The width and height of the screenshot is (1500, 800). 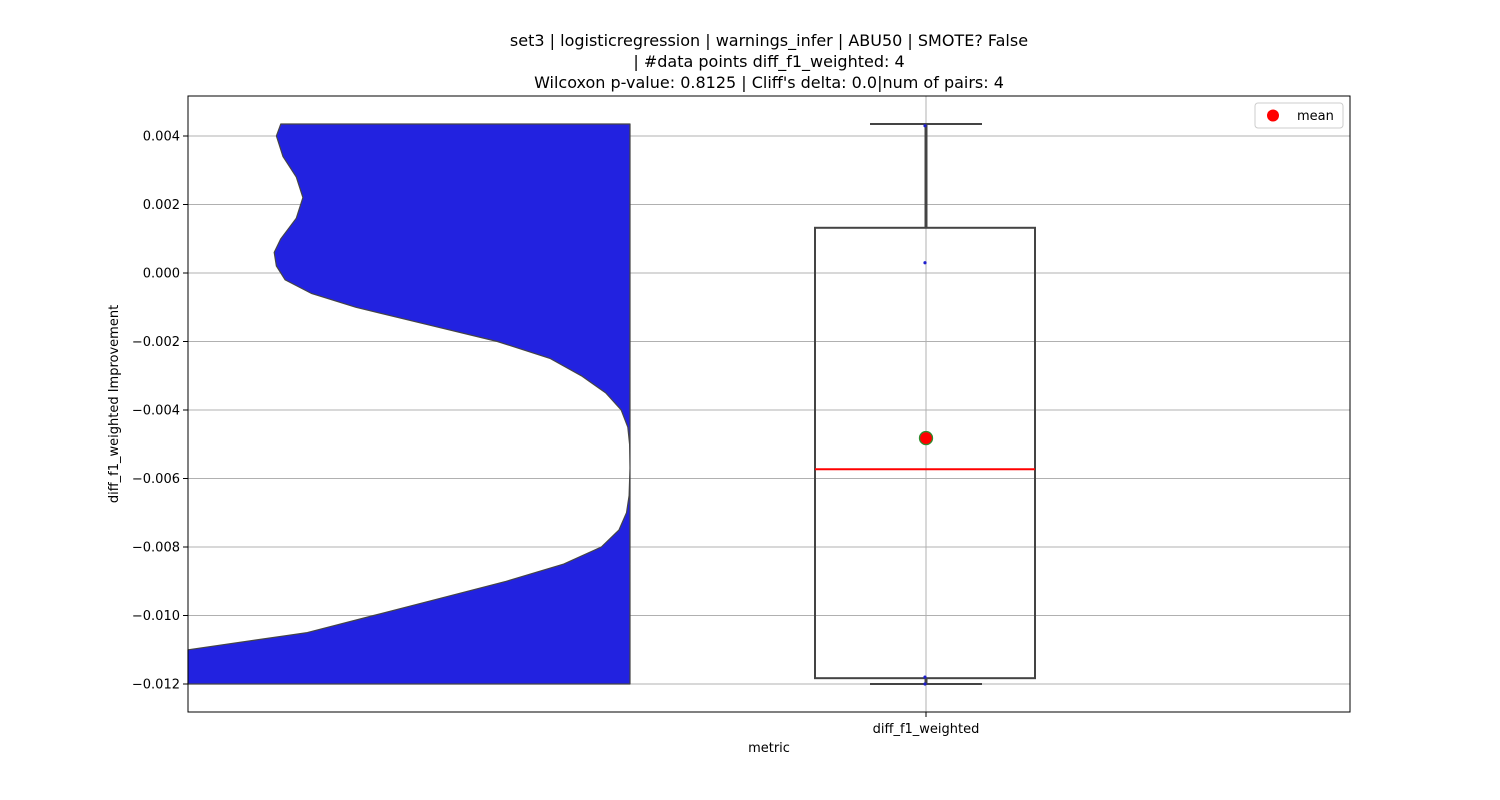 What do you see at coordinates (156, 342) in the screenshot?
I see `y-tick-label: −0.002` at bounding box center [156, 342].